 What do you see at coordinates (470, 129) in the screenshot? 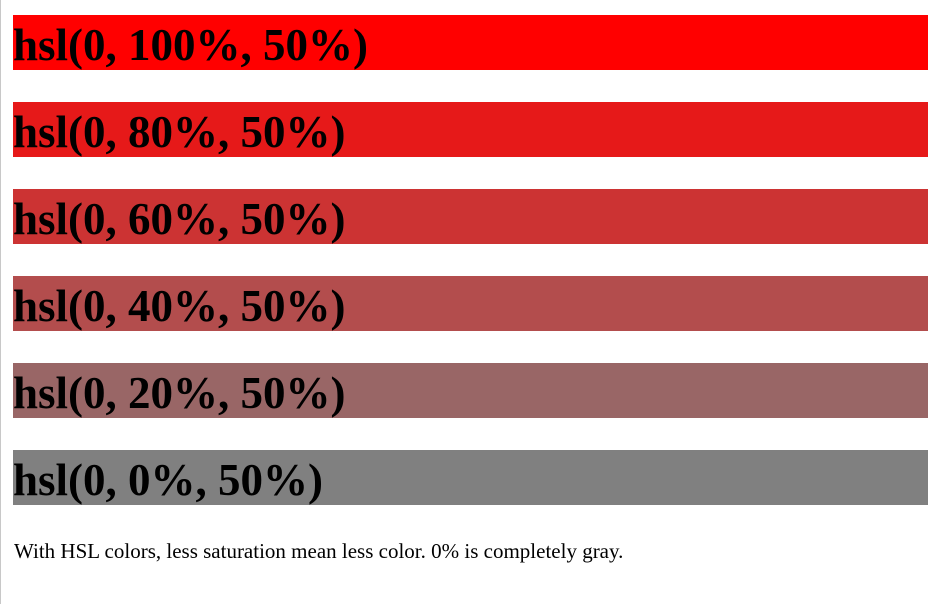
I see `swatch-saturation-80: hsl(0, 80%, 50%)` at bounding box center [470, 129].